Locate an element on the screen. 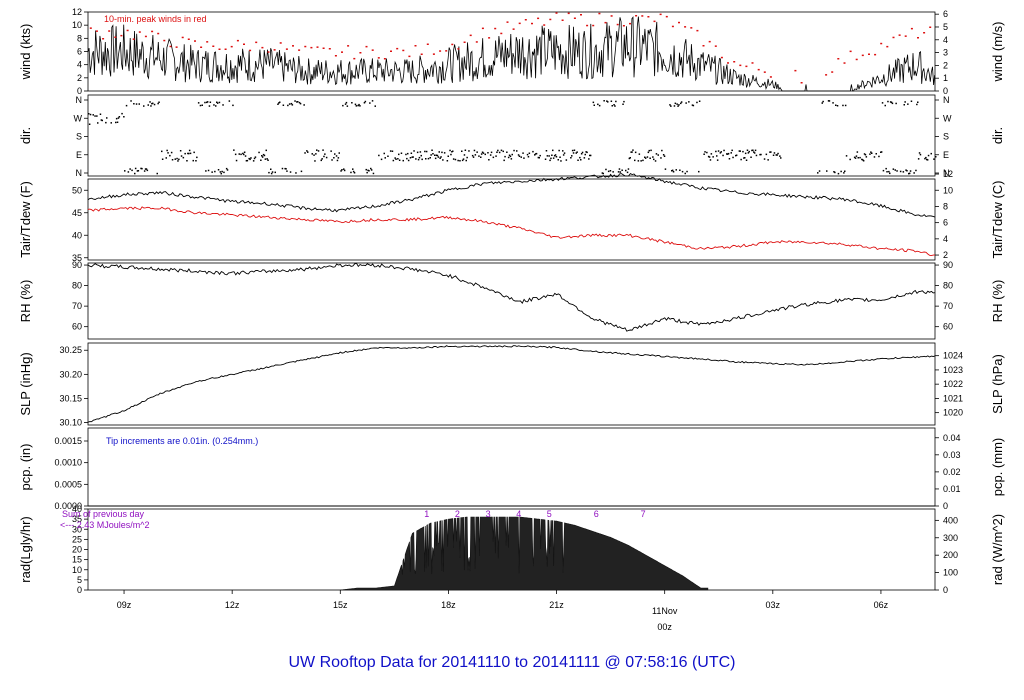 The width and height of the screenshot is (1024, 700). panel-temp-frame is located at coordinates (511, 219).